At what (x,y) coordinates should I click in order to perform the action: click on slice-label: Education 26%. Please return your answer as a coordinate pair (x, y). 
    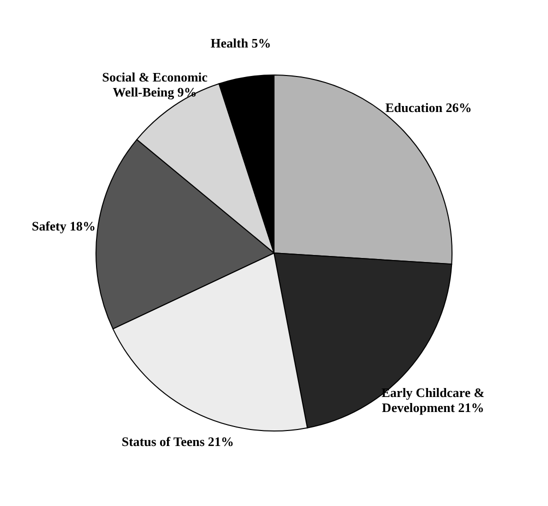
    Looking at the image, I should click on (428, 107).